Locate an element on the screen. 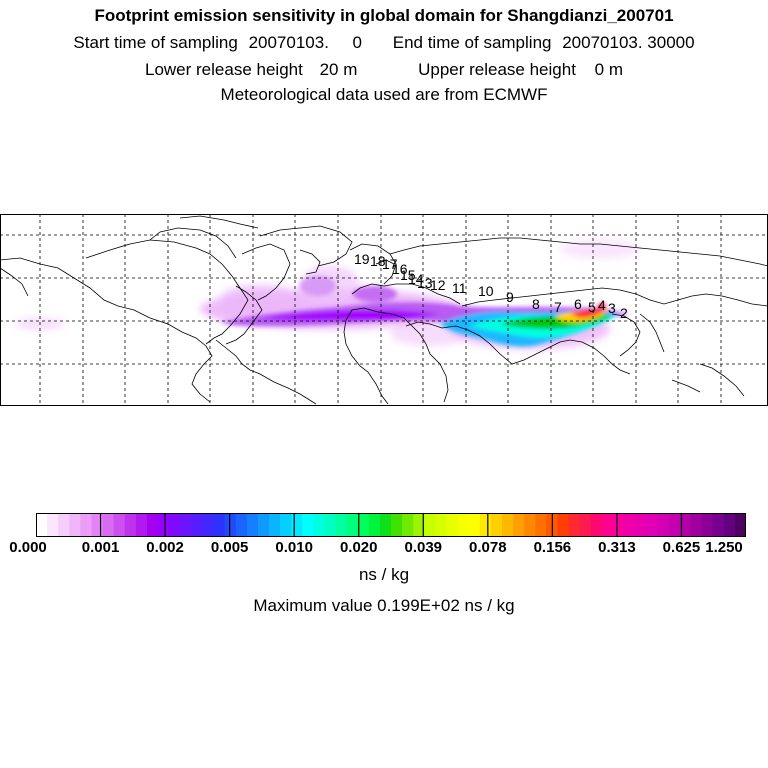 The width and height of the screenshot is (768, 768). receptor-label: 17 is located at coordinates (390, 264).